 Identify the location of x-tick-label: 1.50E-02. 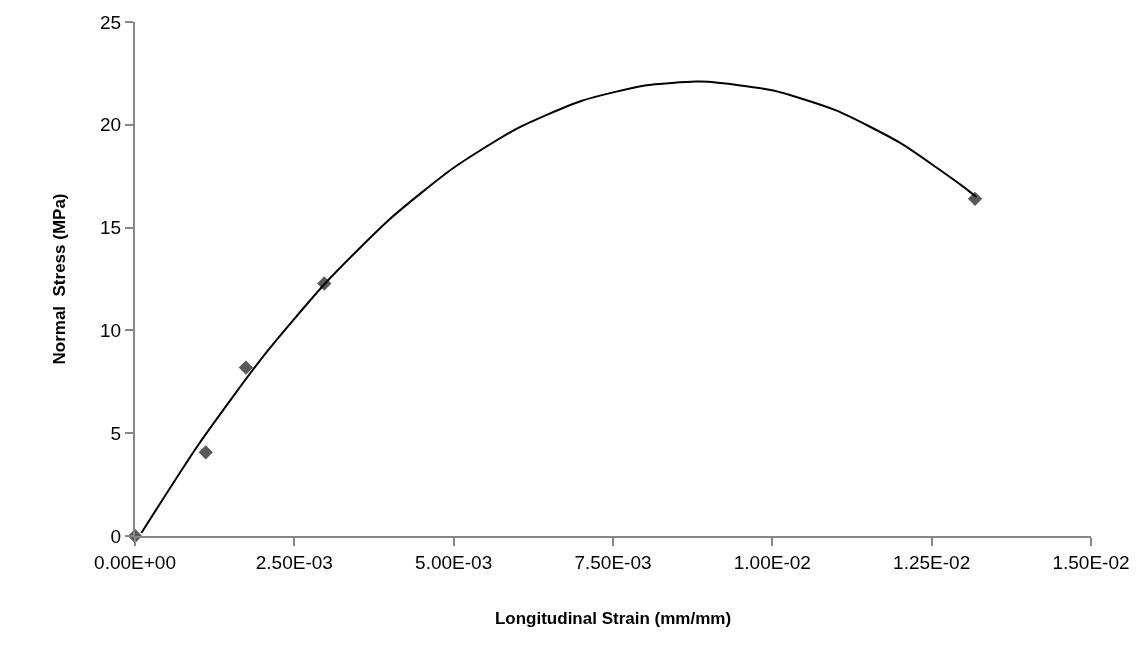
(1091, 562).